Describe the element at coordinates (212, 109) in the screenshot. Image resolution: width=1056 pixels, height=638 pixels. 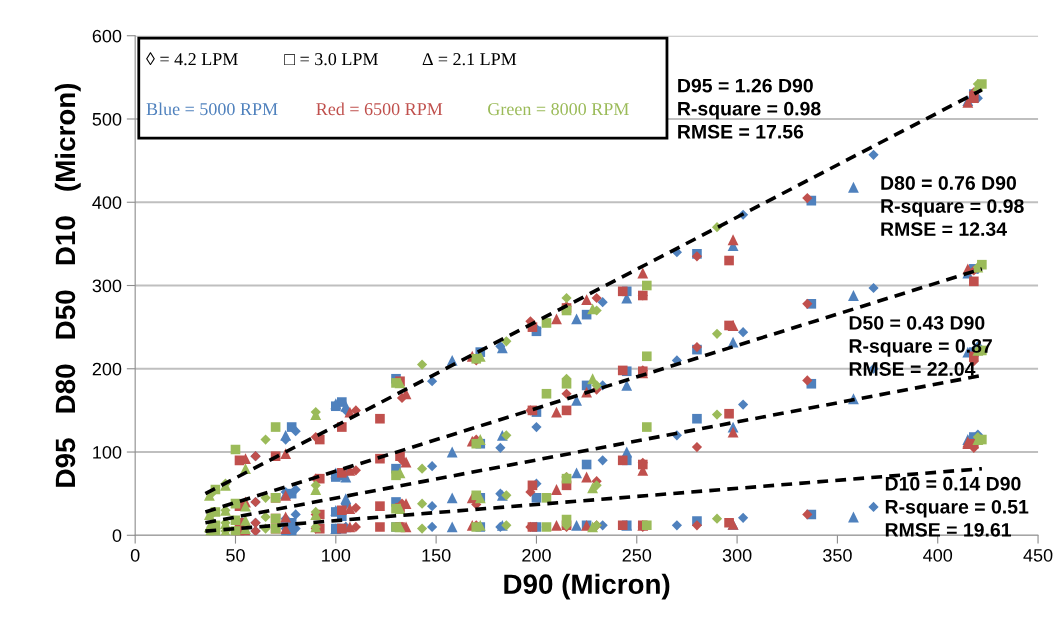
I see `annotation: Blue = 5000 RPM` at that location.